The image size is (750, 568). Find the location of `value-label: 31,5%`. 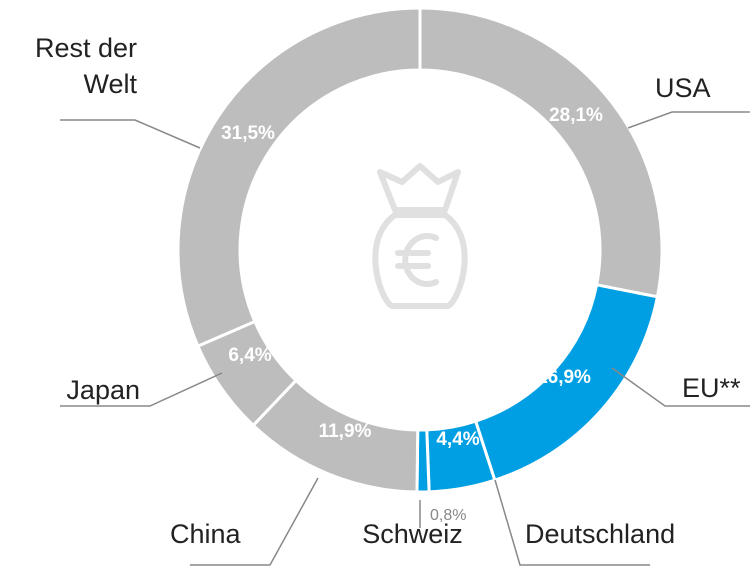

value-label: 31,5% is located at coordinates (248, 133).